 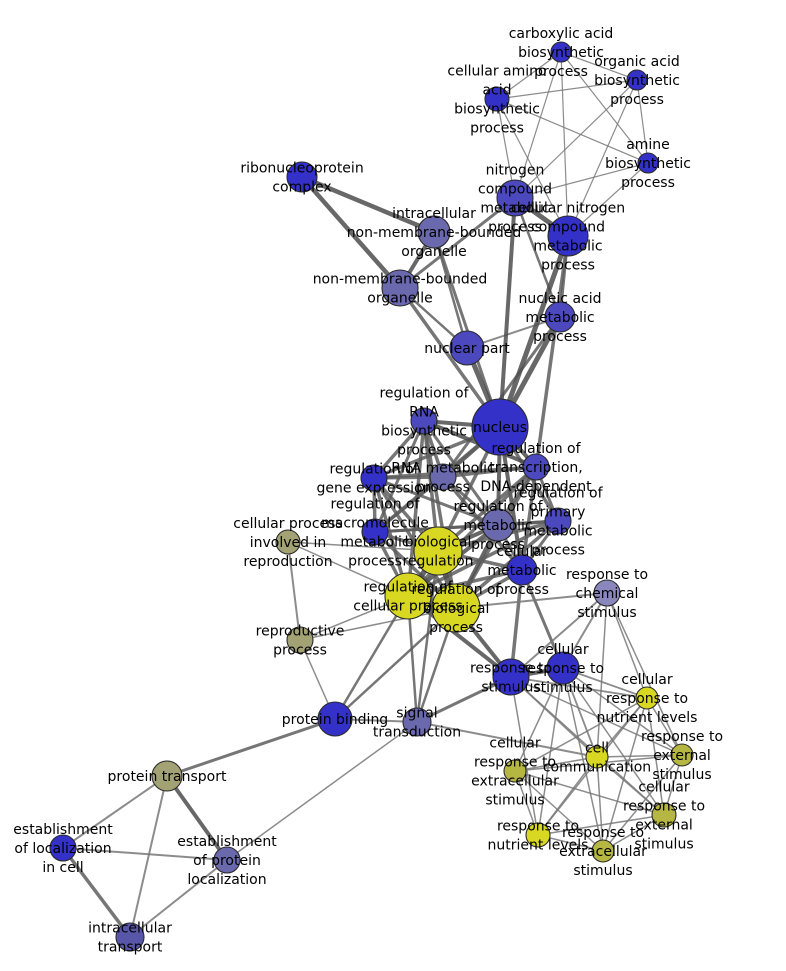 I want to click on graph-node-cellular-response-to-extracellular-stimulus, so click(x=515, y=771).